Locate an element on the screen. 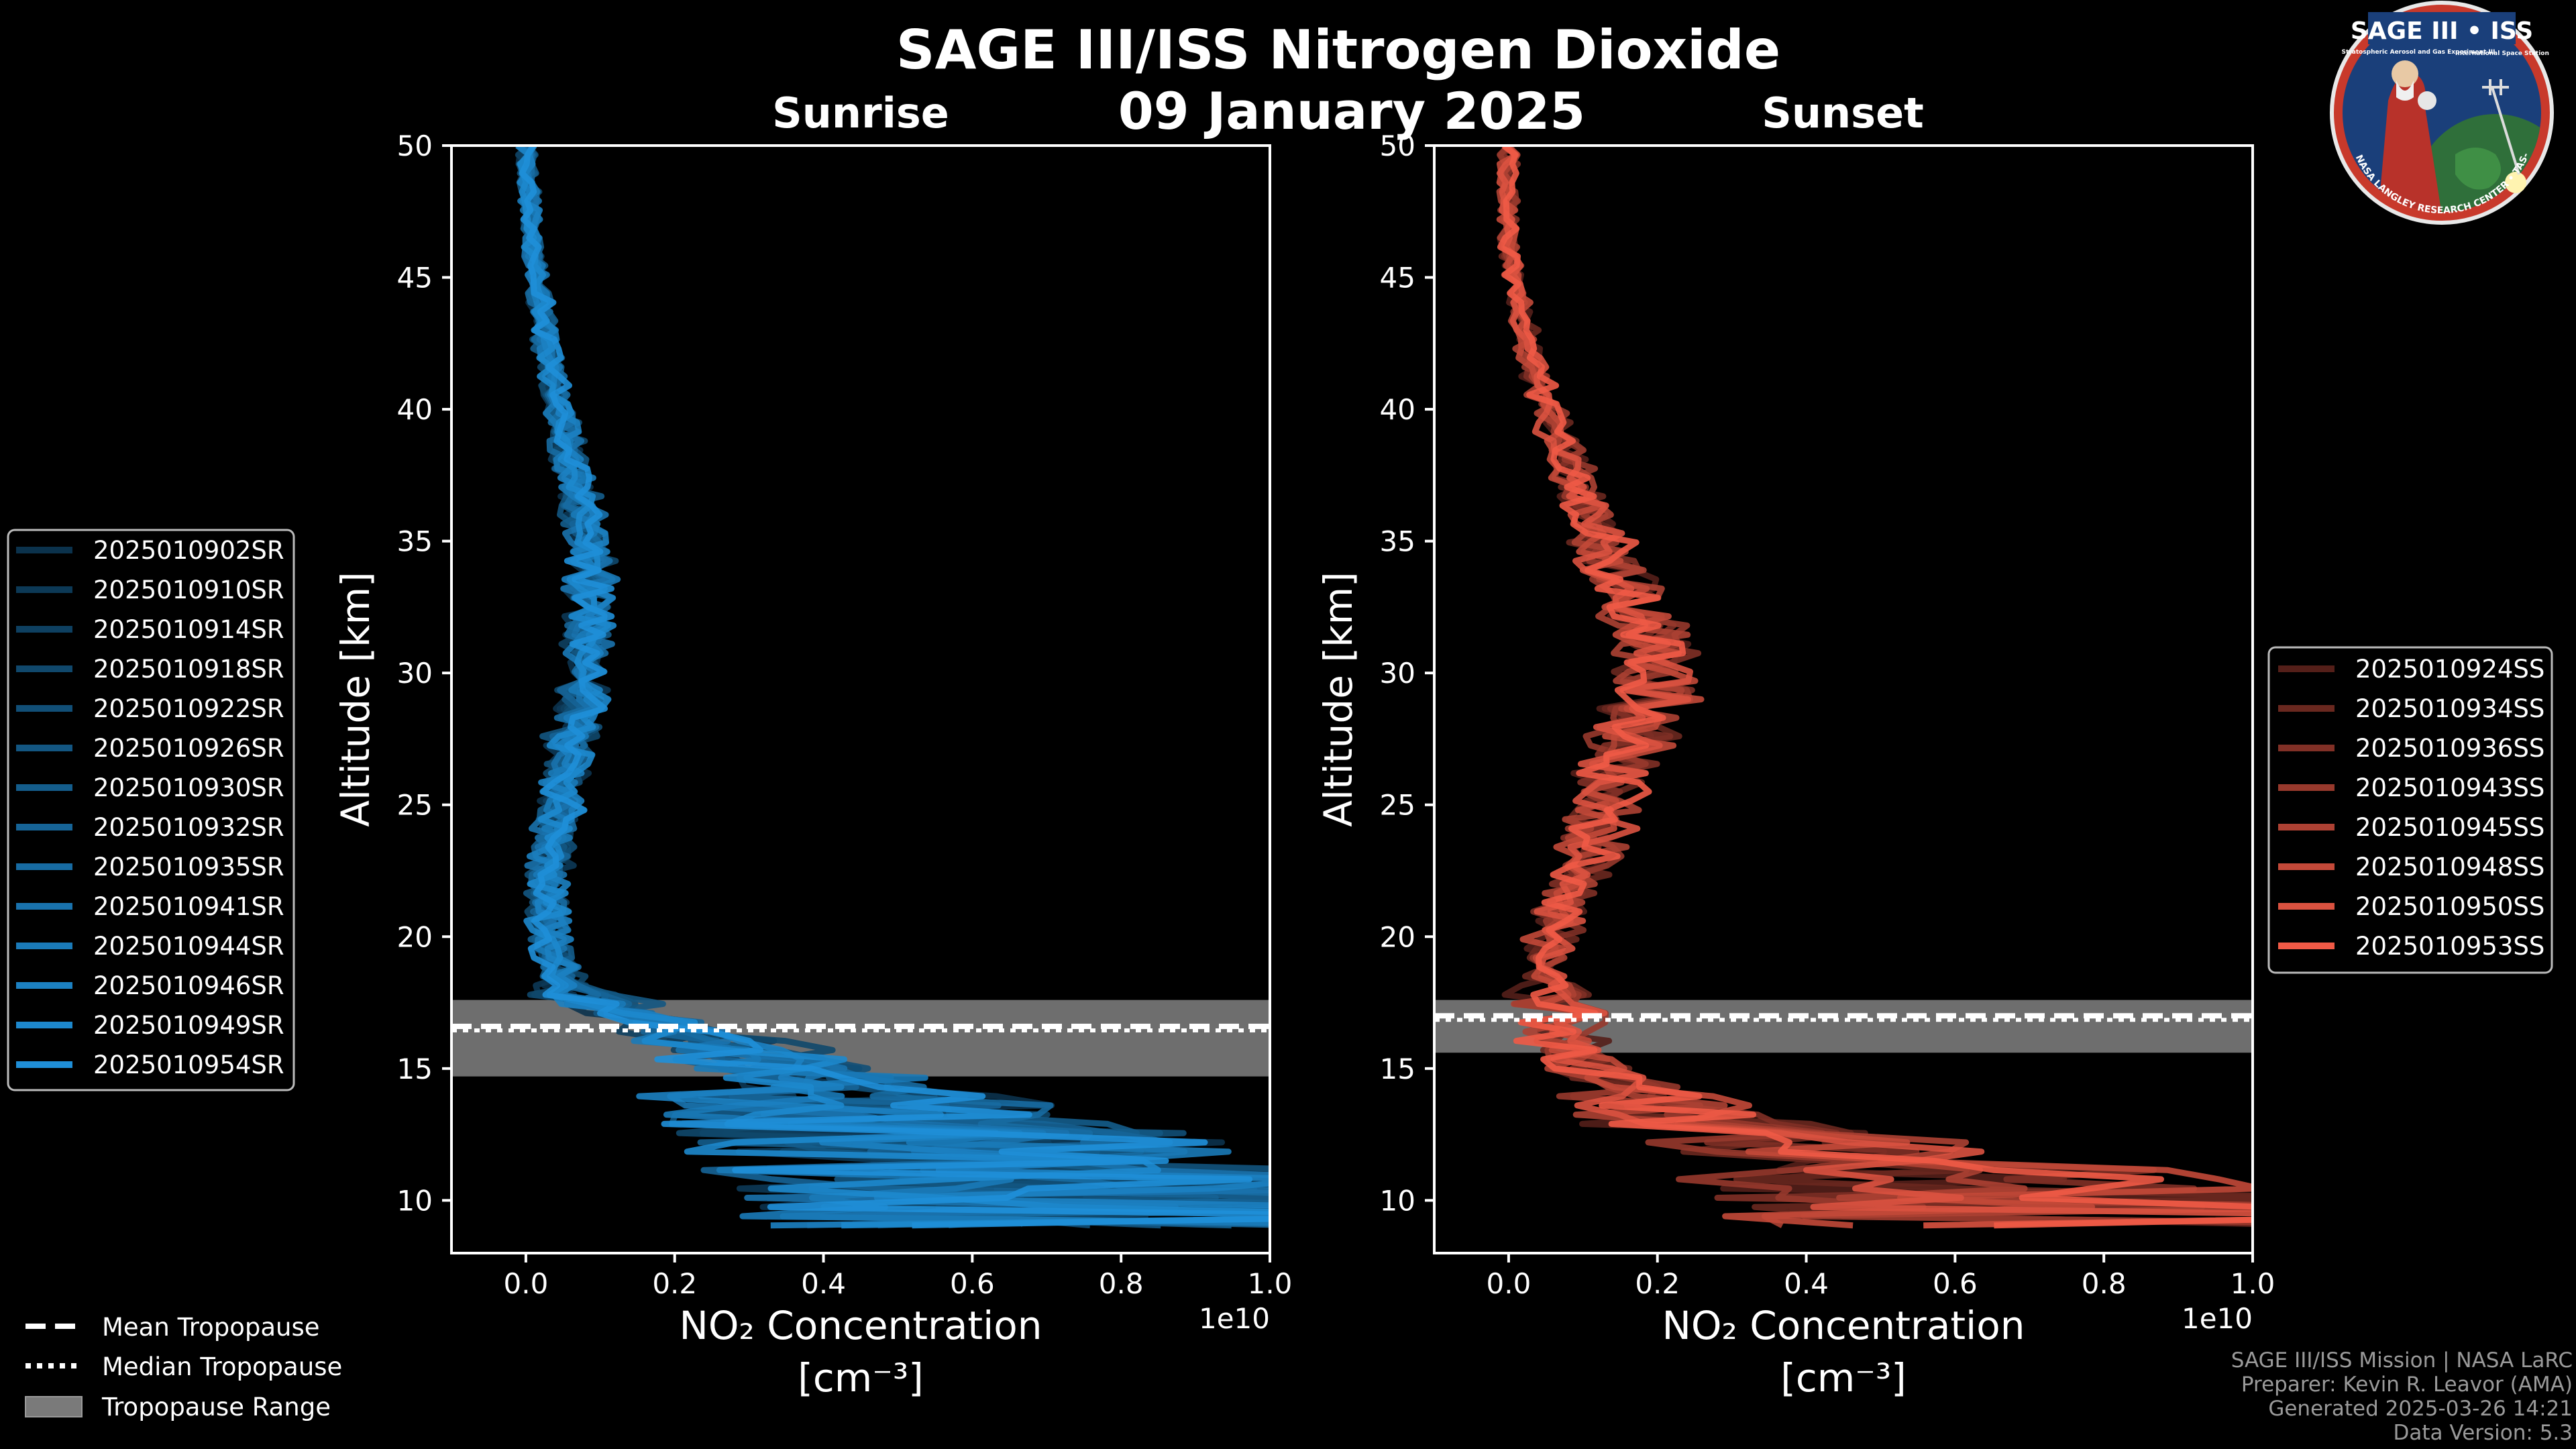  sunrise-ytick-label: 35 is located at coordinates (415, 541).